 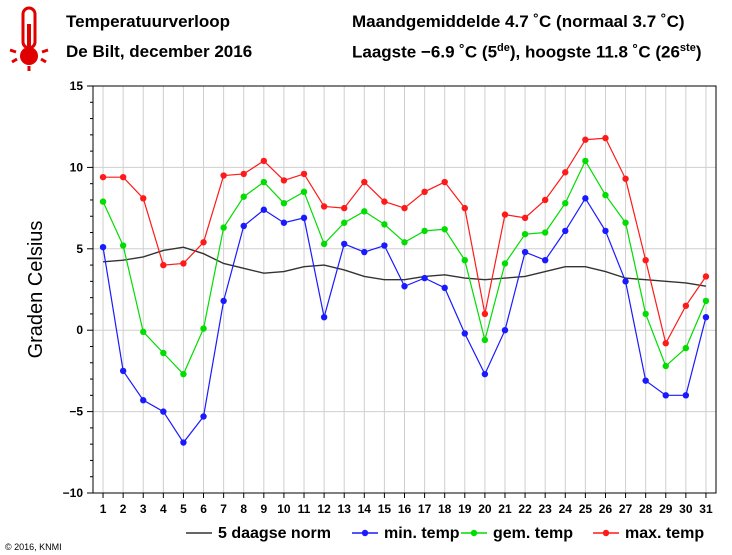 I want to click on monthly-average-text: Maandgemiddelde 4.7 ˚C (normaal 3.7 ˚C), so click(x=518, y=21).